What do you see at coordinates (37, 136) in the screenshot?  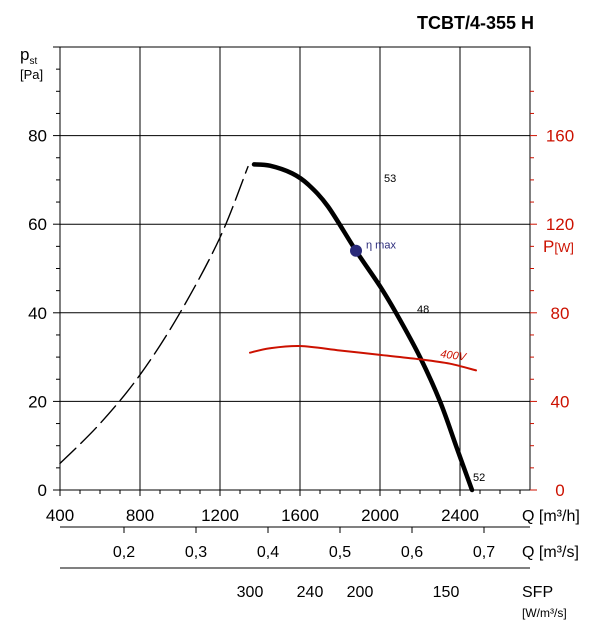 I see `y-left-tick-label: 80` at bounding box center [37, 136].